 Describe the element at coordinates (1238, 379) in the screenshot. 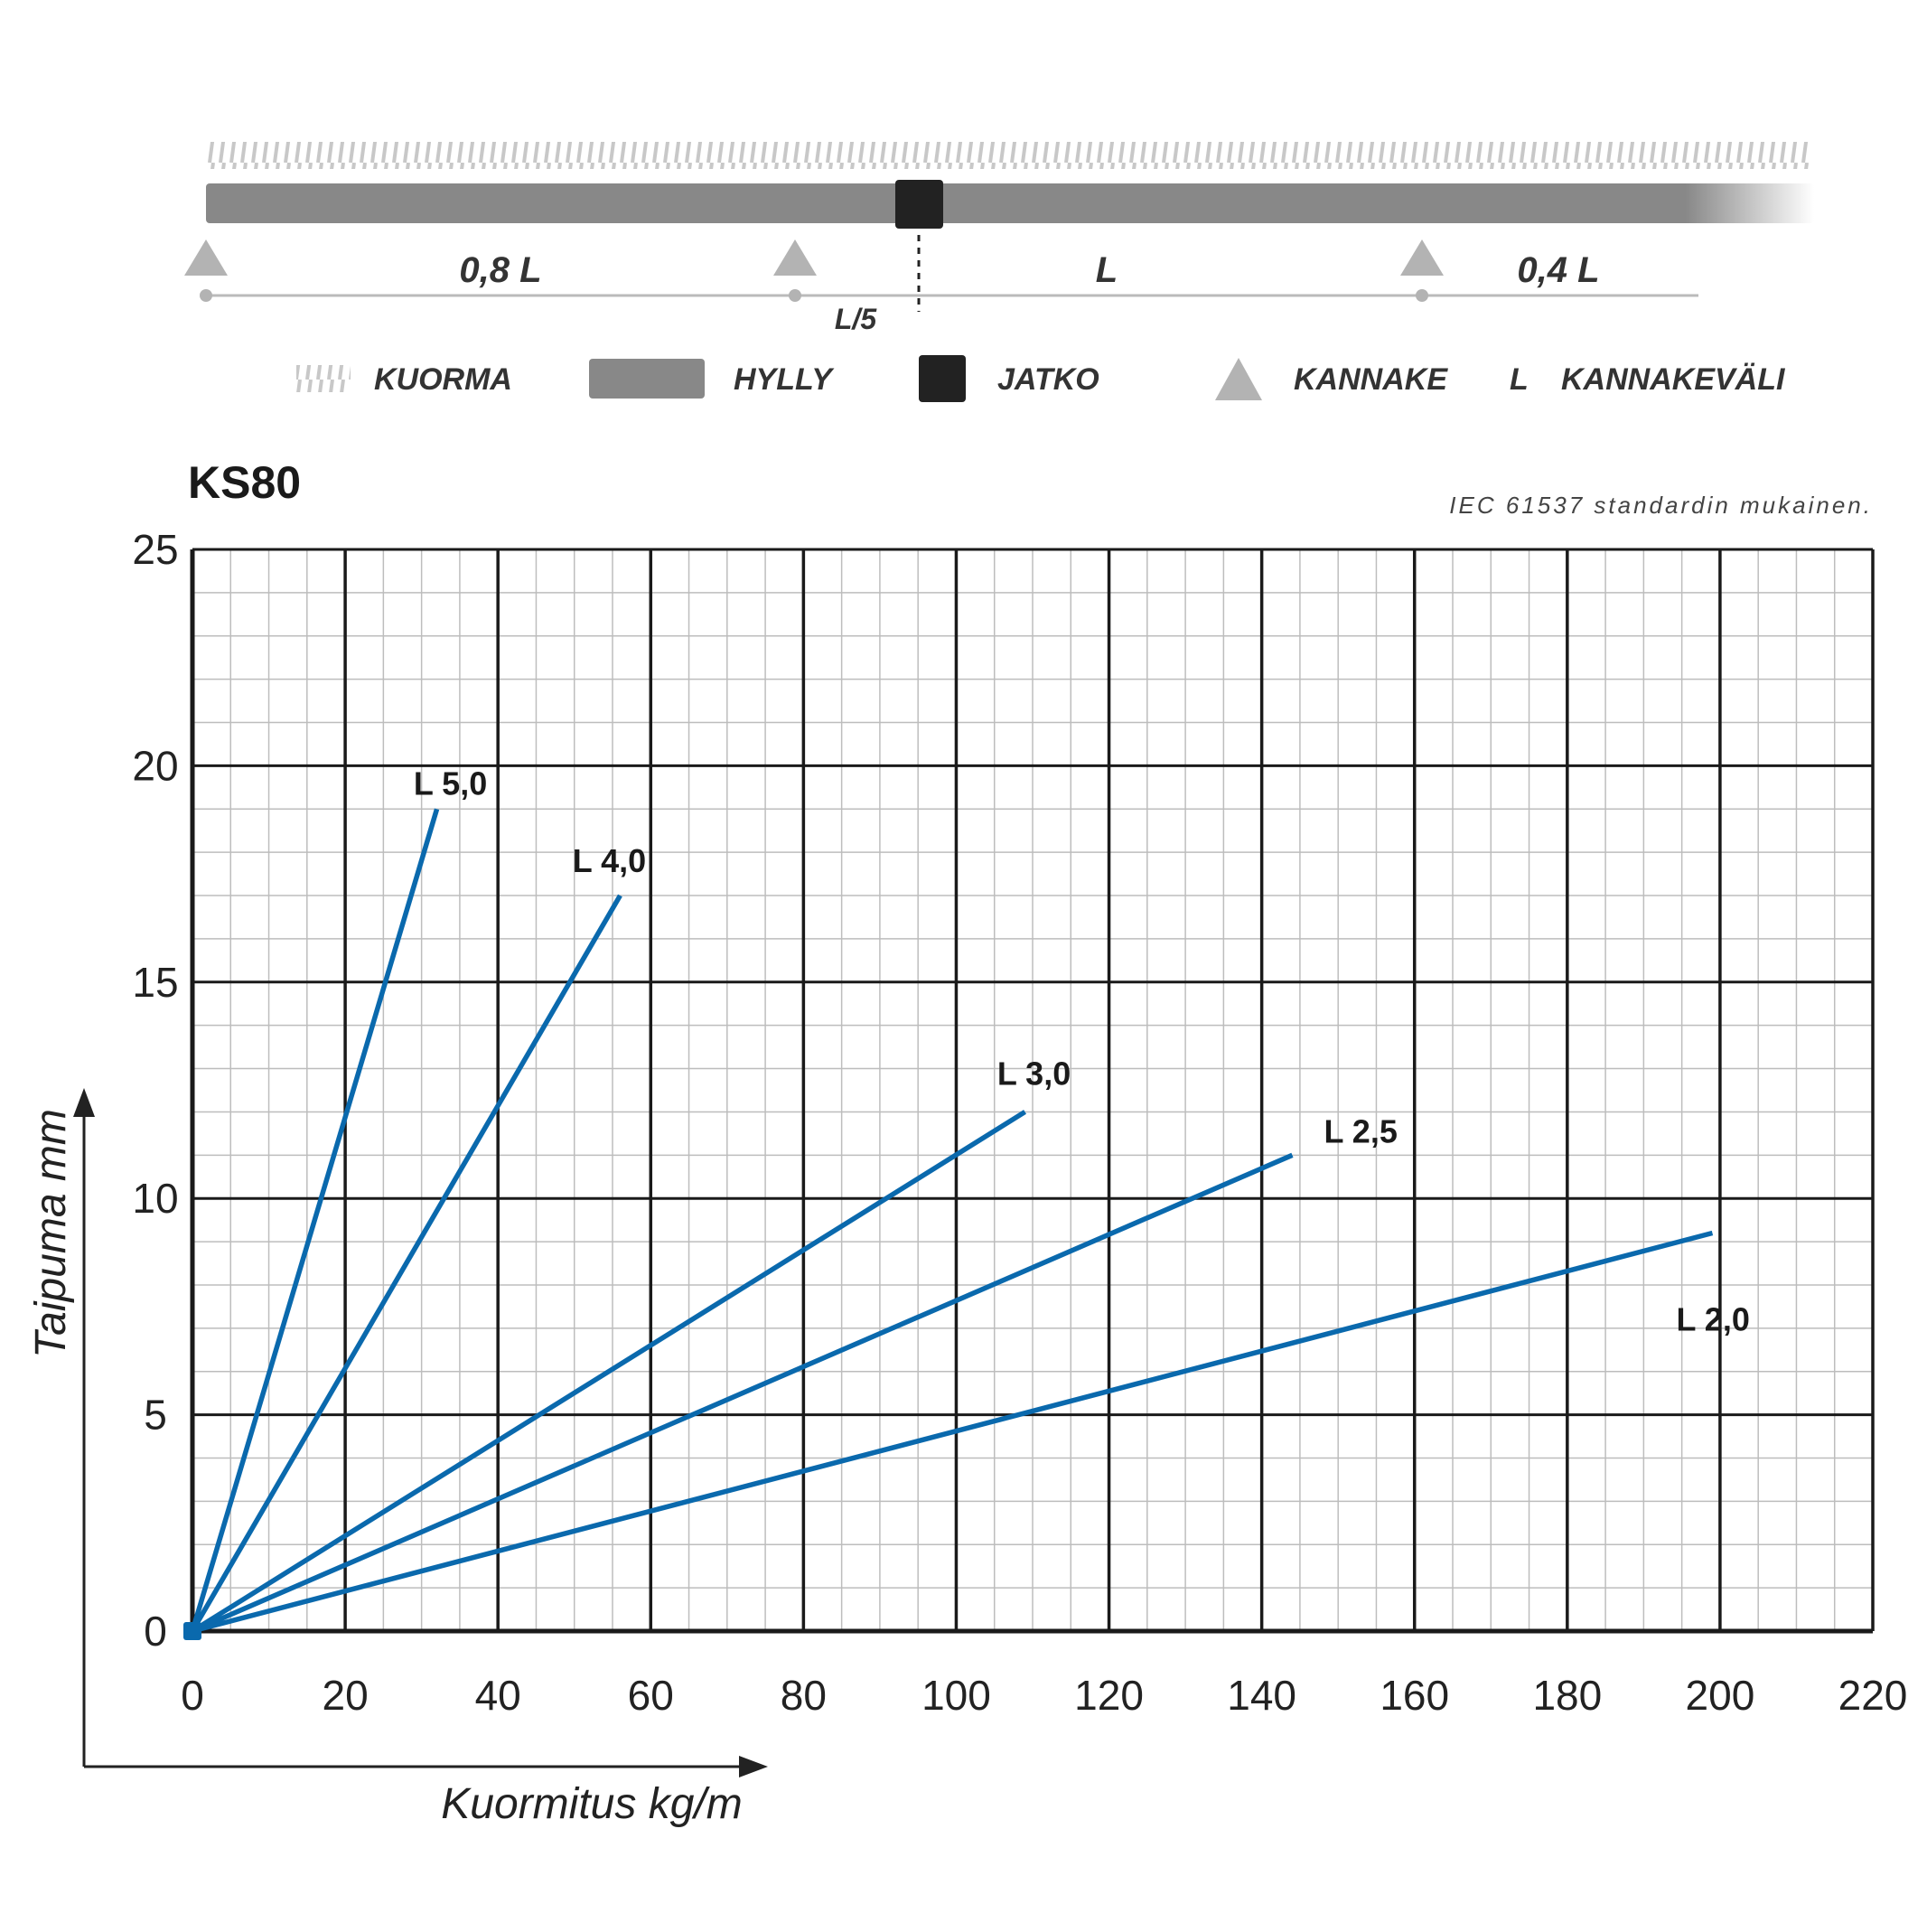

I see `support-legend-icon` at that location.